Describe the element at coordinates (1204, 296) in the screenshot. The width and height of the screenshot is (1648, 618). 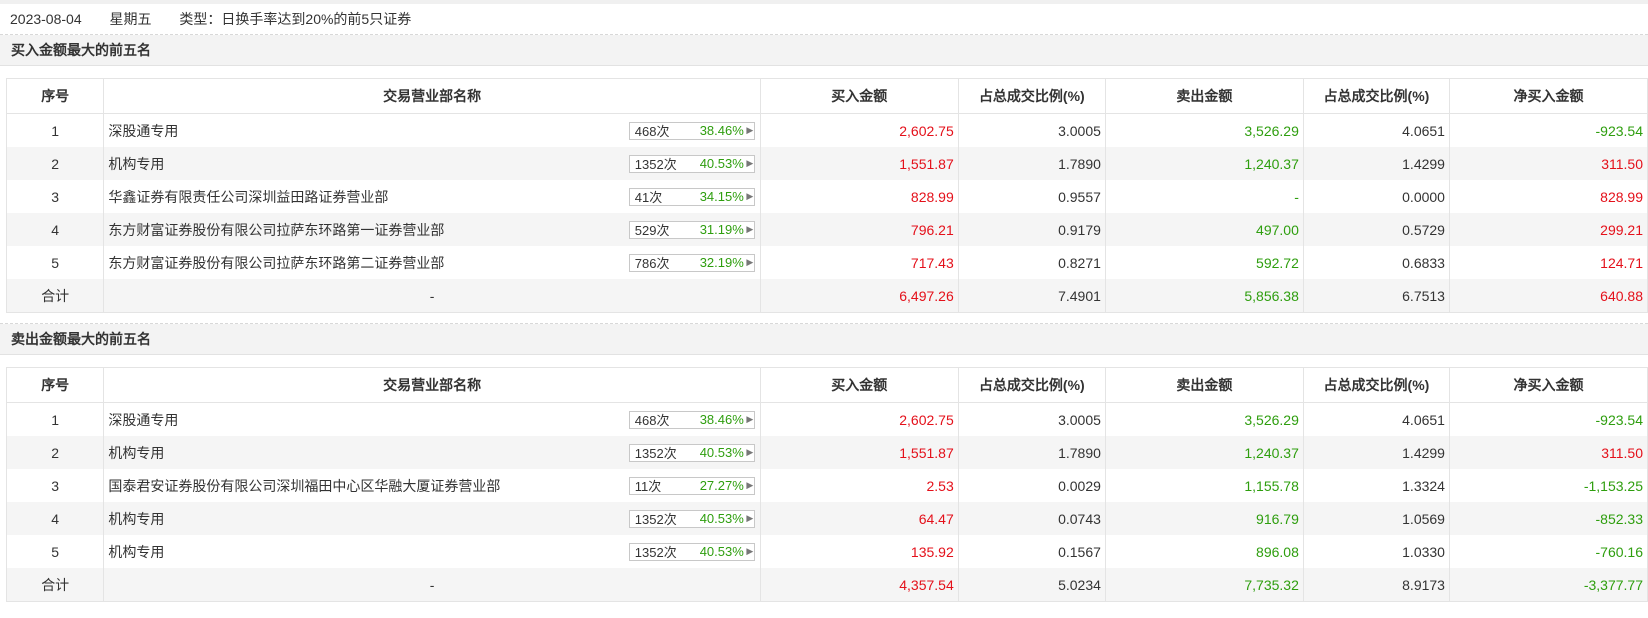
I see `total-sell-amount: 5,856.38` at that location.